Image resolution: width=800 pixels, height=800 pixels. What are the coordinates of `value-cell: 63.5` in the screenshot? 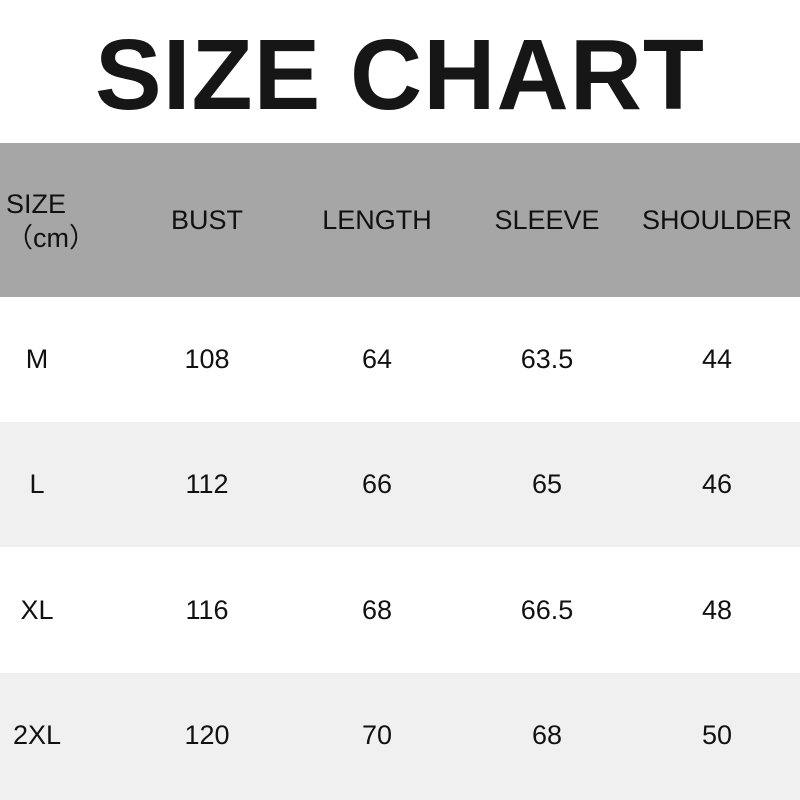 It's located at (547, 359).